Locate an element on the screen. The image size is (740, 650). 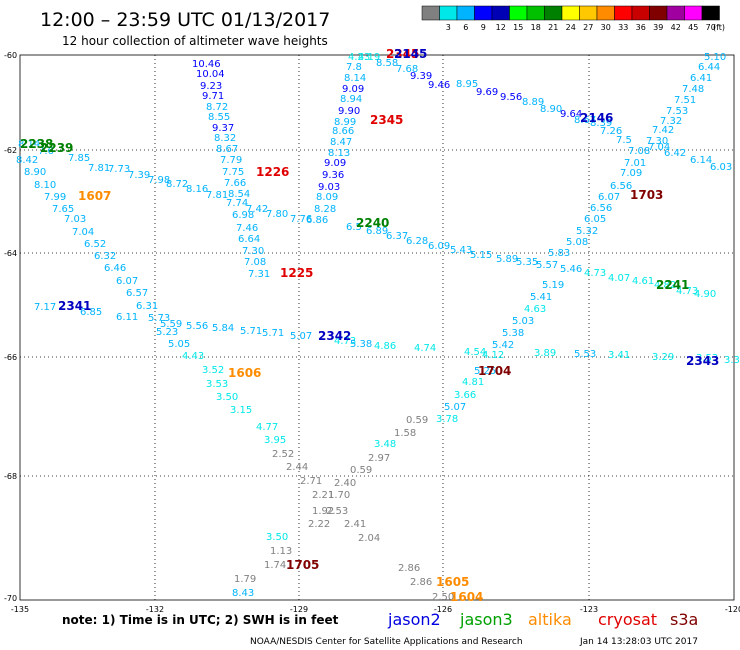
wave-height-value: 4.63 is located at coordinates (535, 309).